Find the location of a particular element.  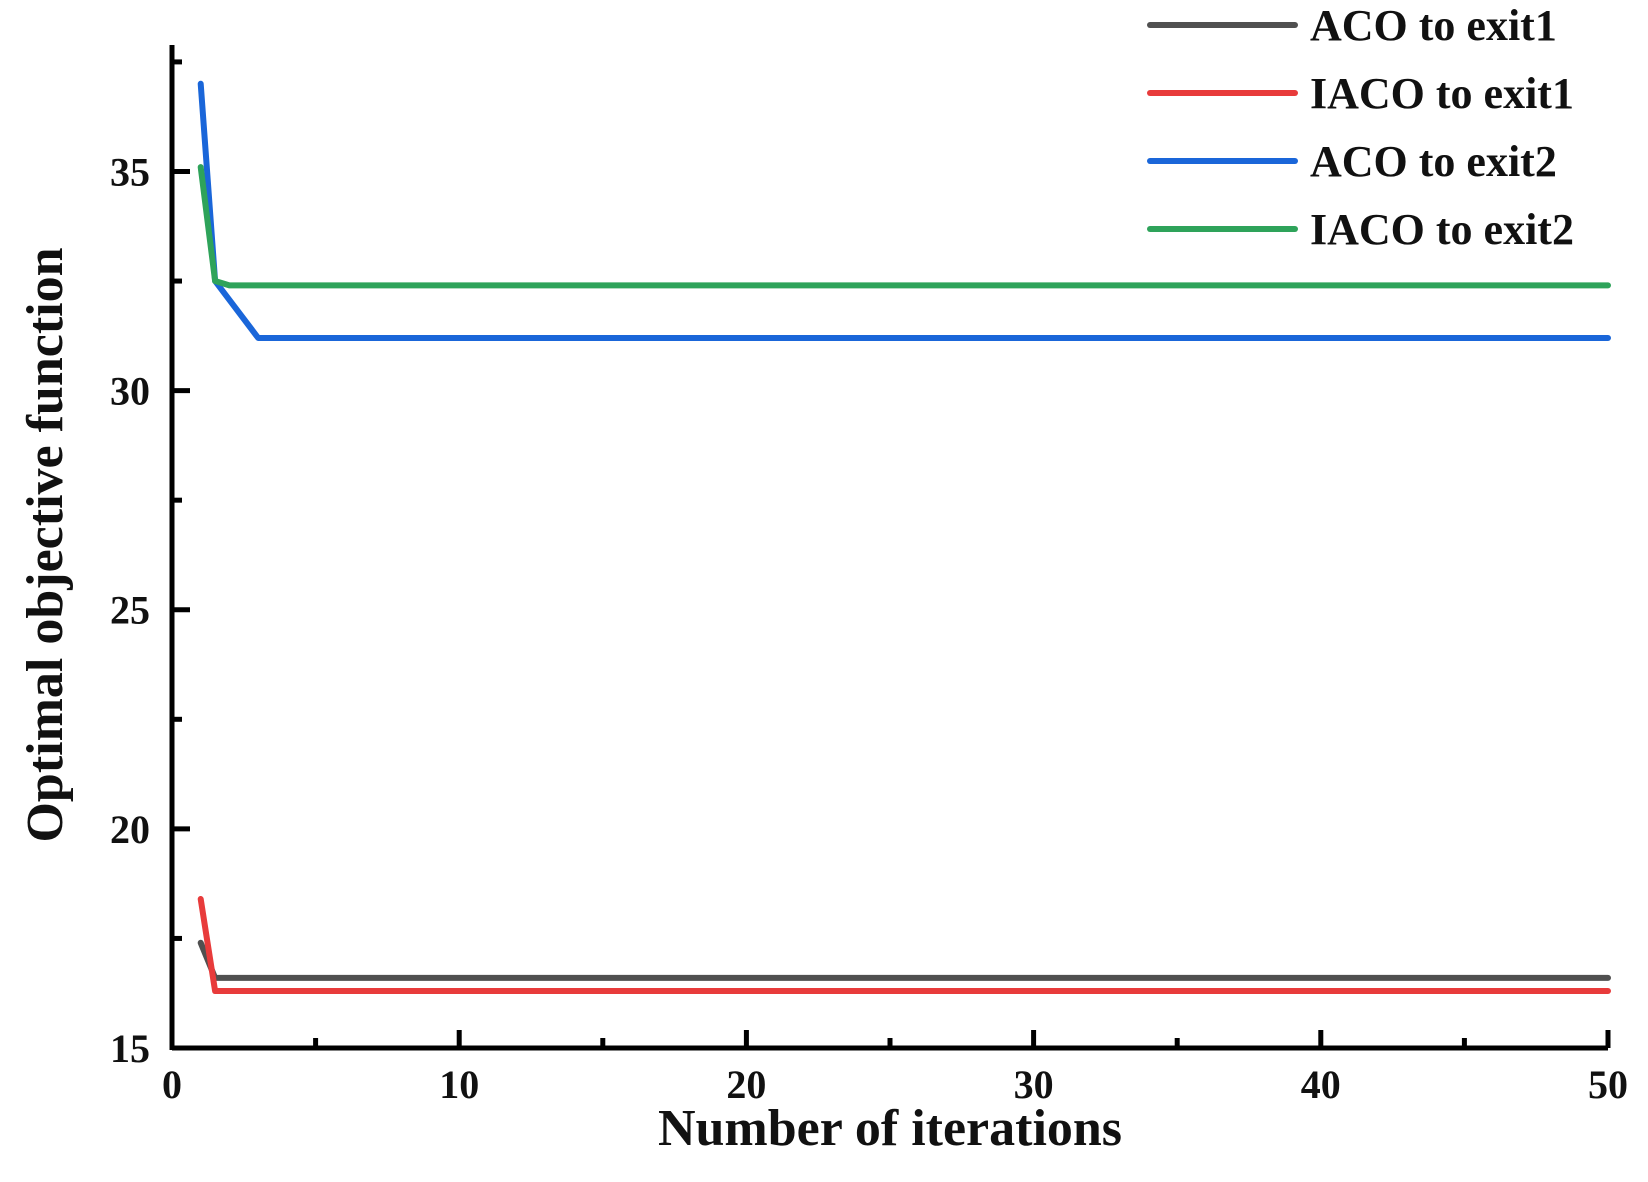

x-tick-label: 0 is located at coordinates (172, 1084).